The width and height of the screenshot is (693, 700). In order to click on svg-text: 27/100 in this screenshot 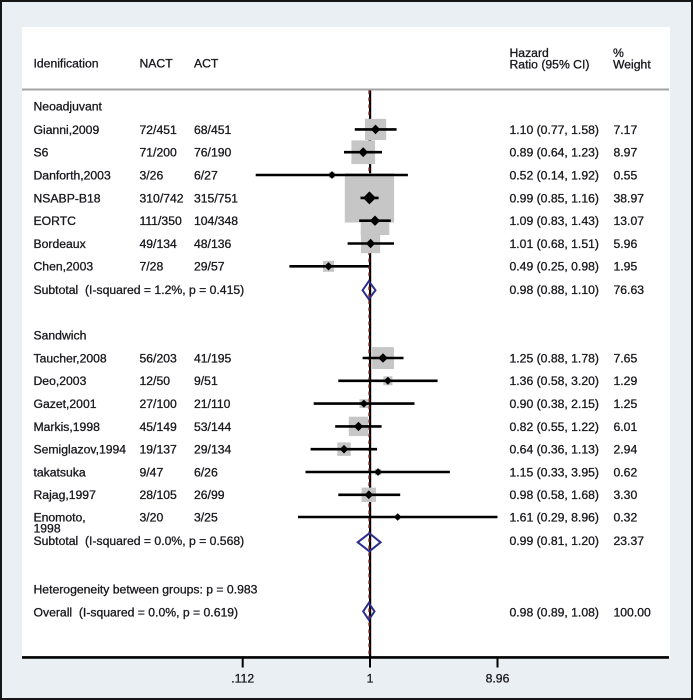, I will do `click(158, 404)`.